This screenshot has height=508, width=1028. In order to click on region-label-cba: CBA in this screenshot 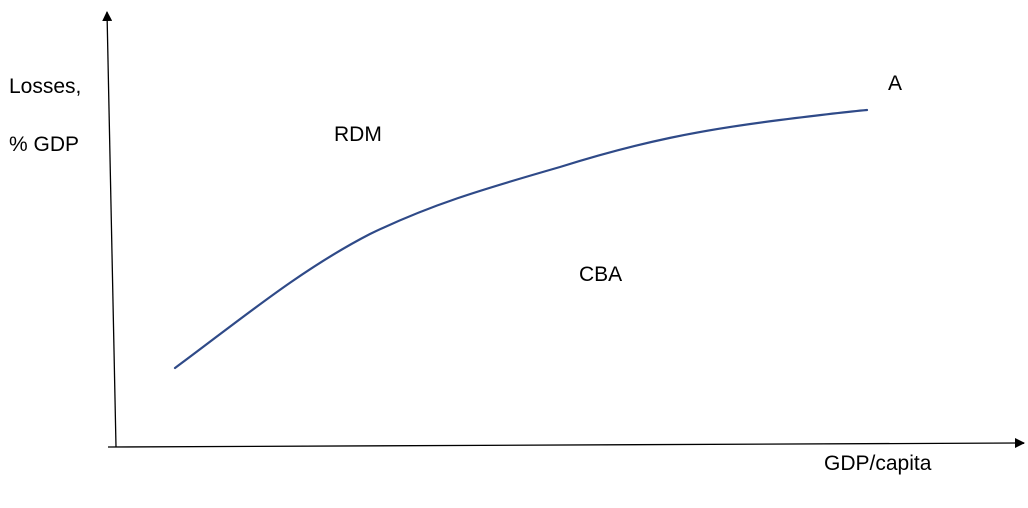, I will do `click(601, 274)`.